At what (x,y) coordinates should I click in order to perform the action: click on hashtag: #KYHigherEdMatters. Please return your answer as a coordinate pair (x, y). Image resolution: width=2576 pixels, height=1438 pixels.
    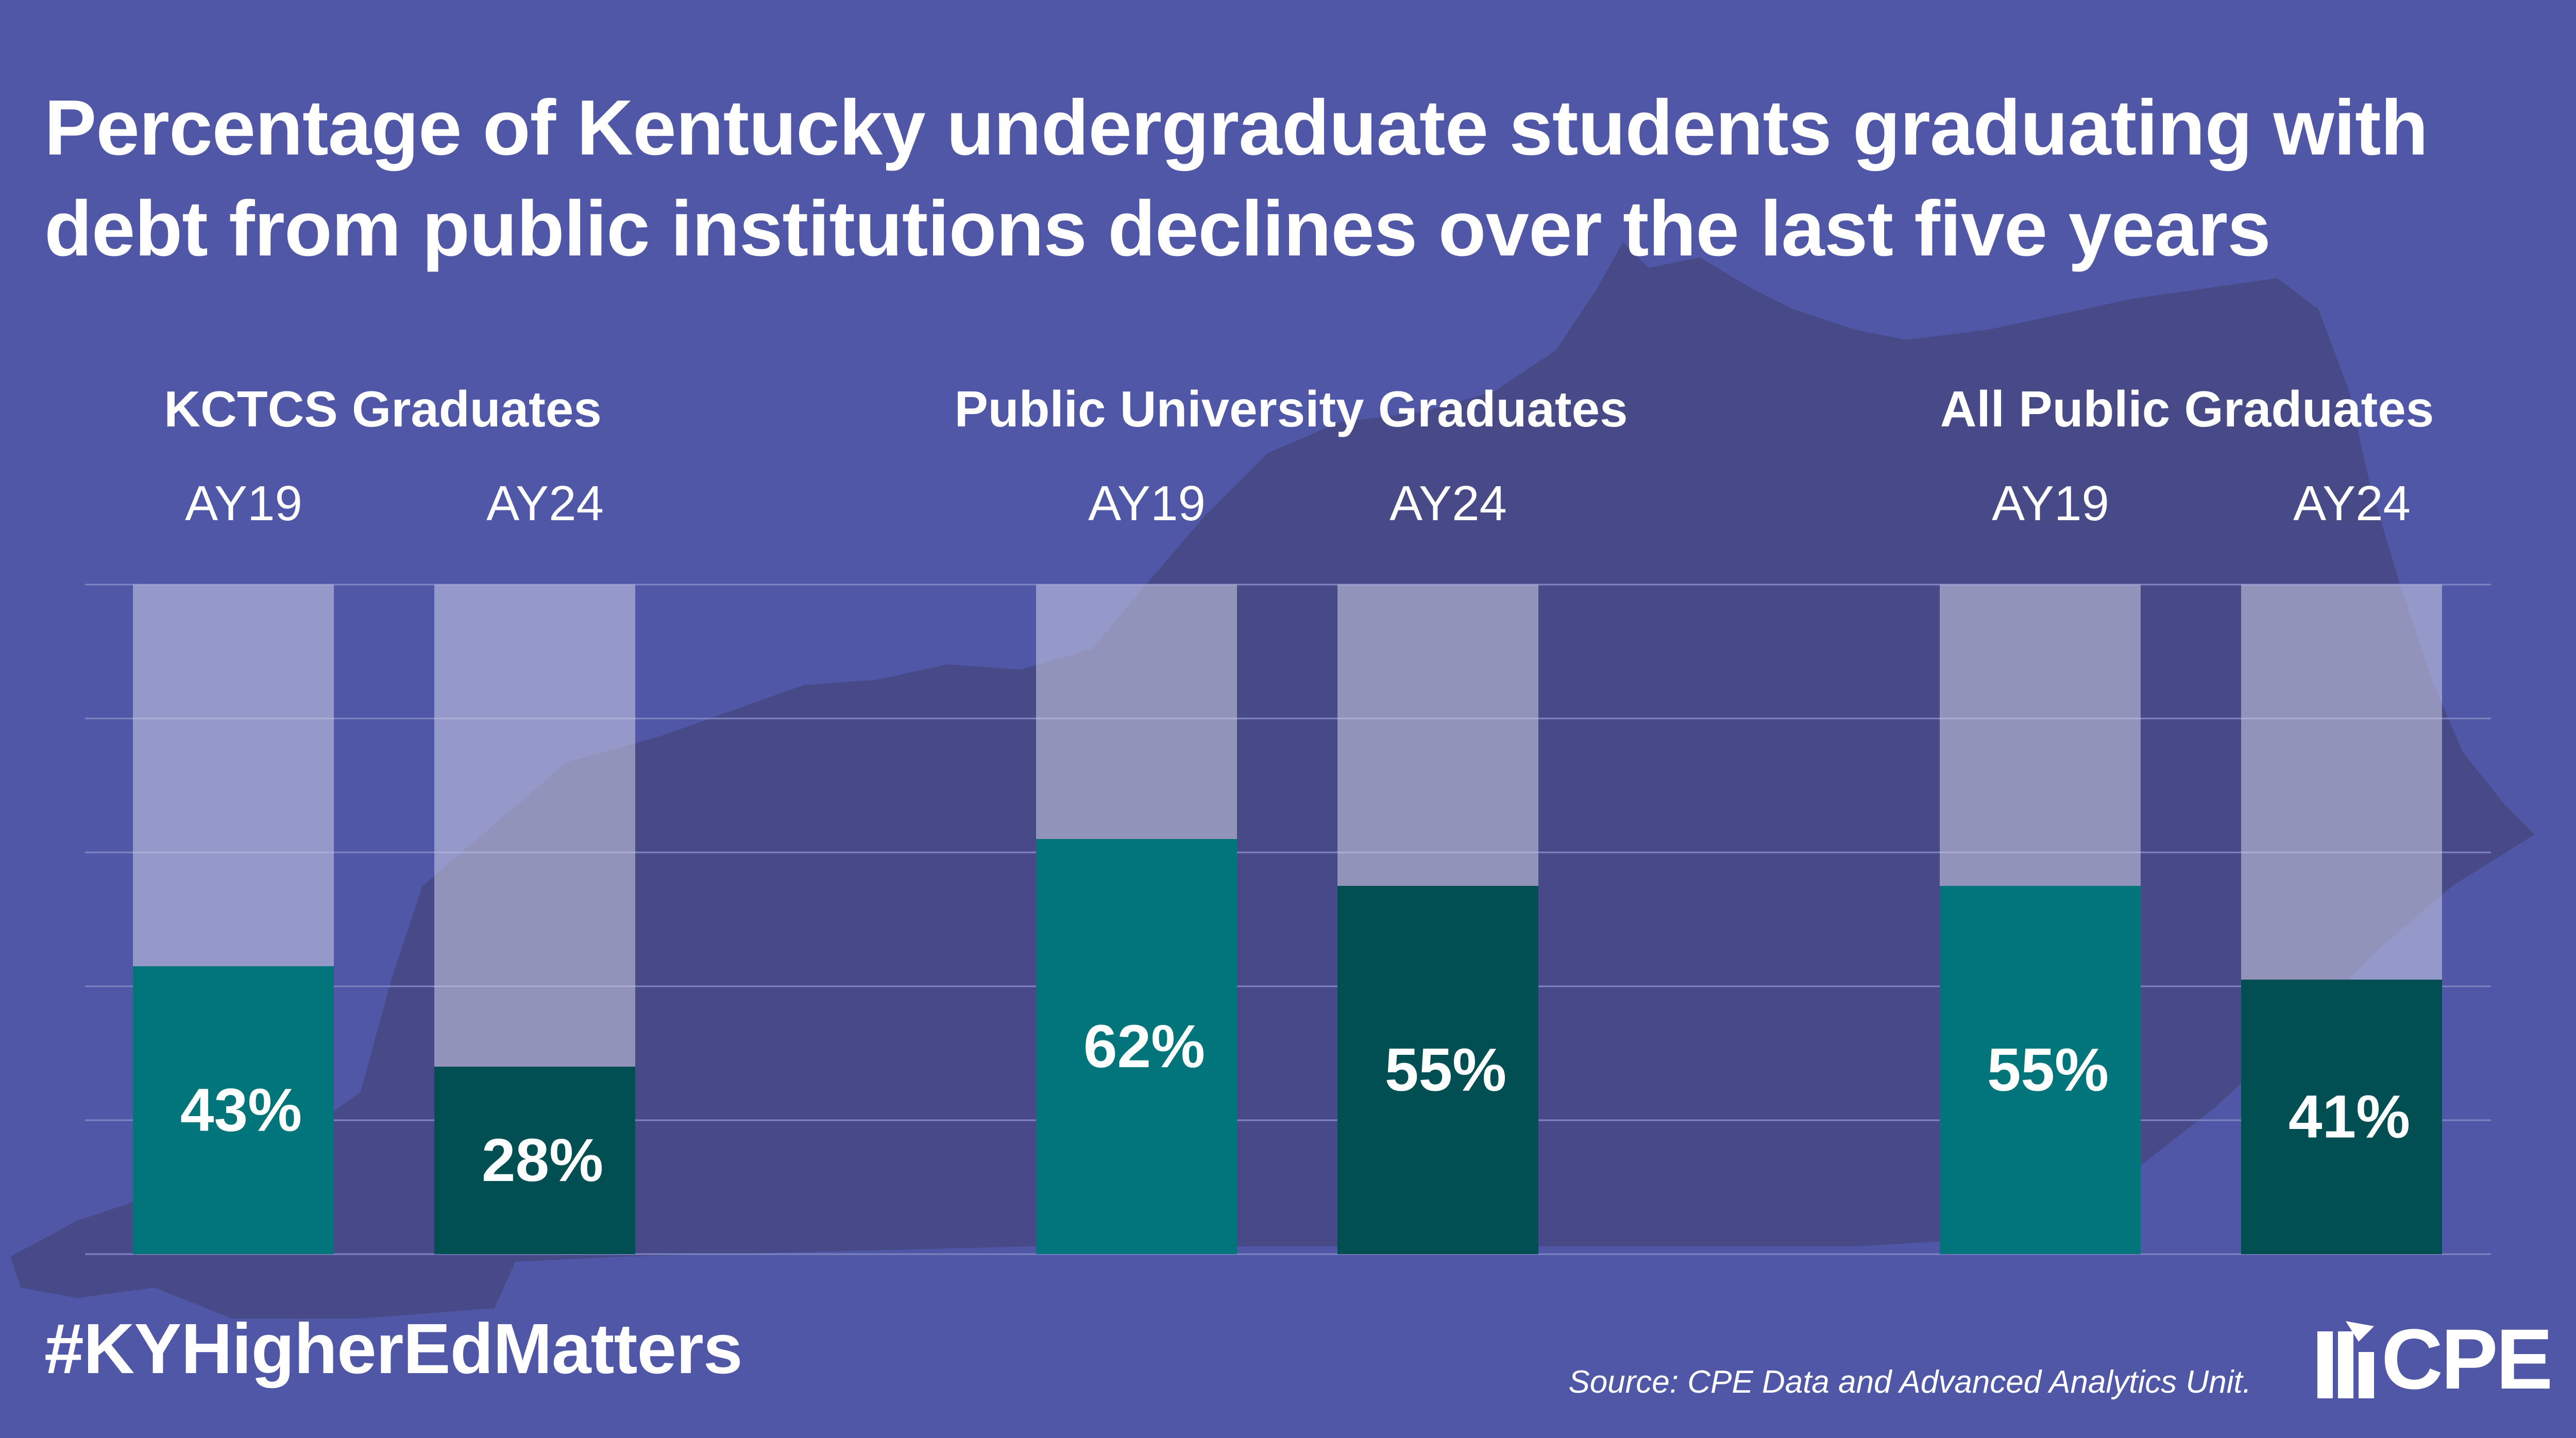
    Looking at the image, I should click on (393, 1349).